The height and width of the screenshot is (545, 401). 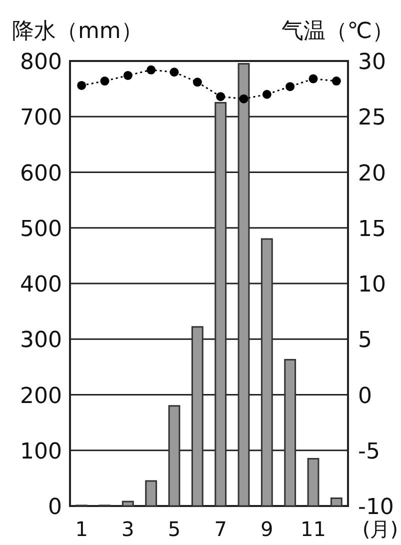 What do you see at coordinates (337, 31) in the screenshot?
I see `y2label: 气温（℃）` at bounding box center [337, 31].